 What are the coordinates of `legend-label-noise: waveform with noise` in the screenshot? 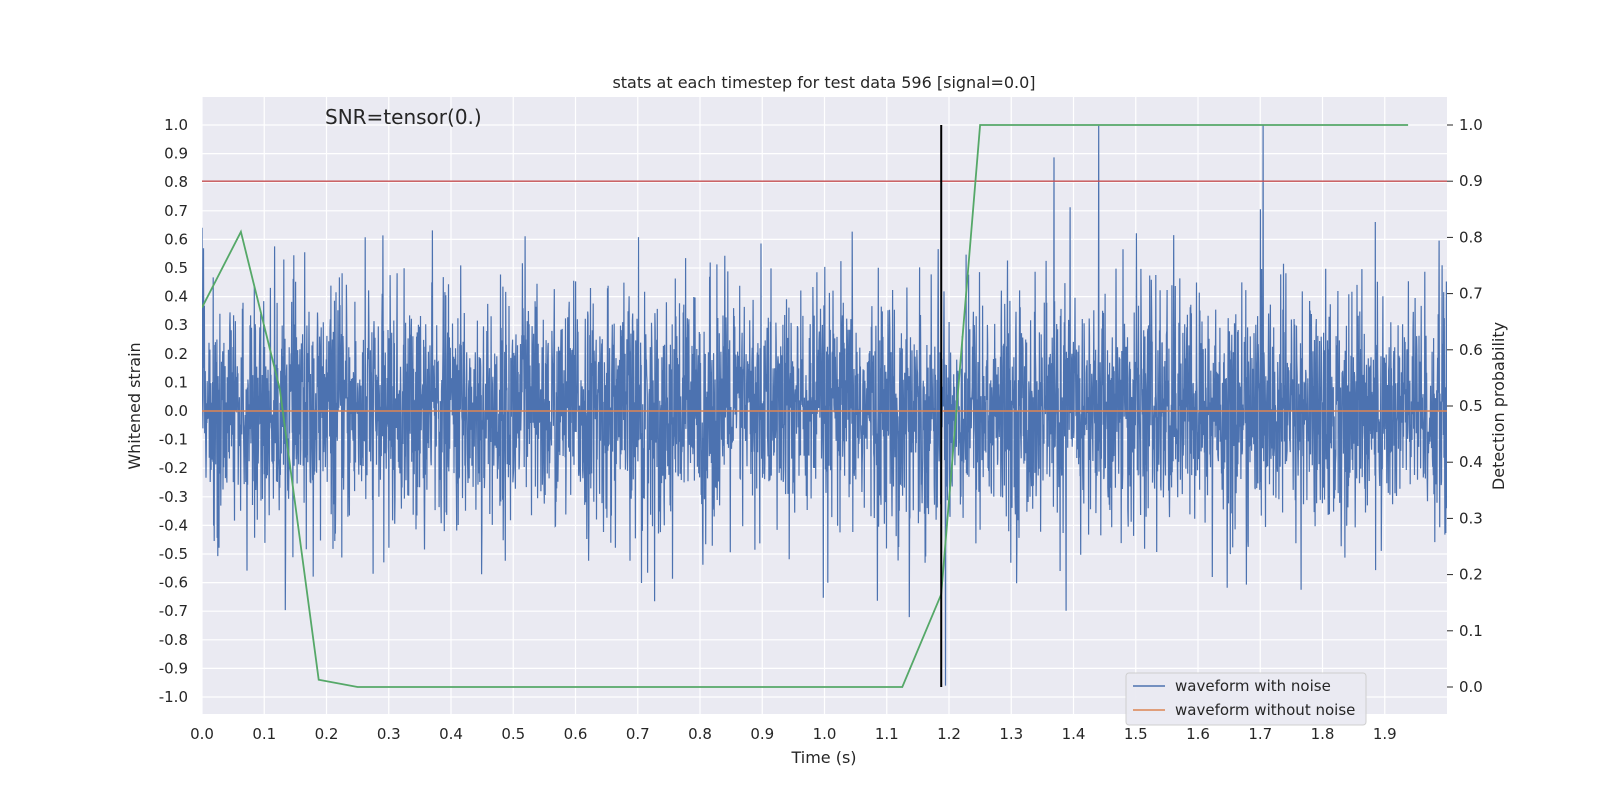 It's located at (1253, 686).